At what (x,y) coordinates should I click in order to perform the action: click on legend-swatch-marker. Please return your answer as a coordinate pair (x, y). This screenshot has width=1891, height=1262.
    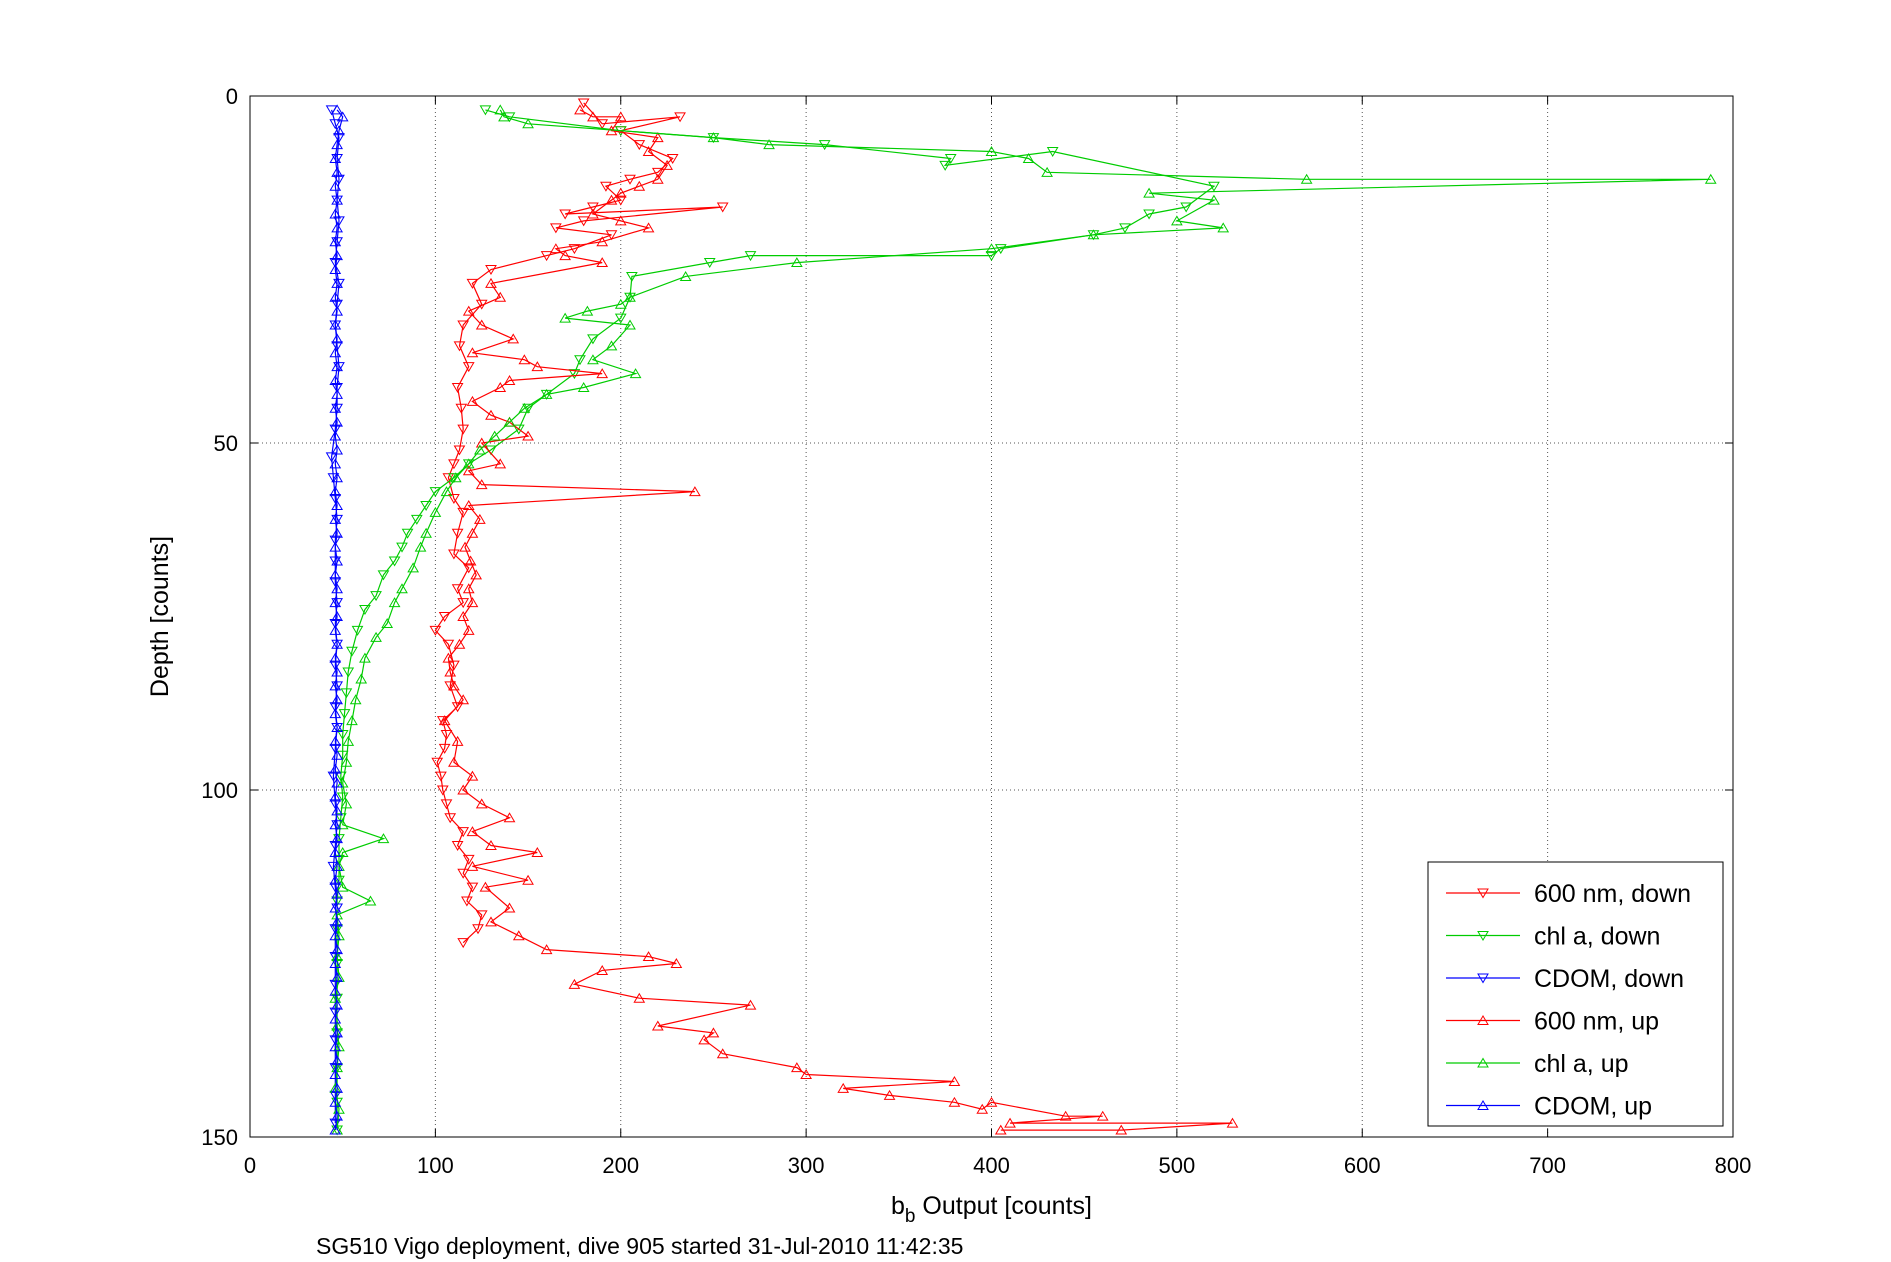
    Looking at the image, I should click on (1483, 893).